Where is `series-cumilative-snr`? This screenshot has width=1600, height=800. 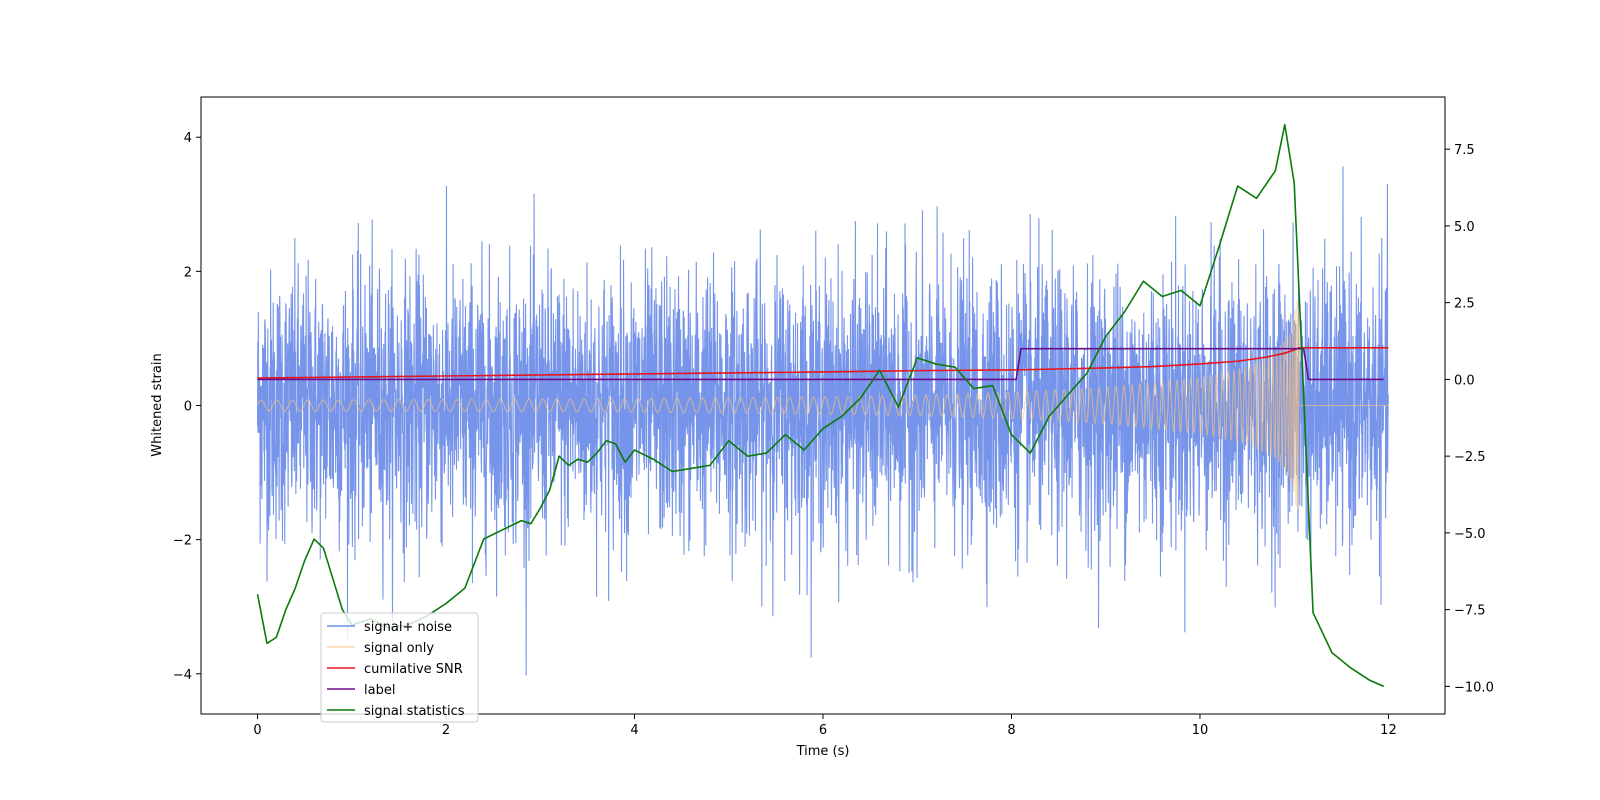
series-cumilative-snr is located at coordinates (823, 363).